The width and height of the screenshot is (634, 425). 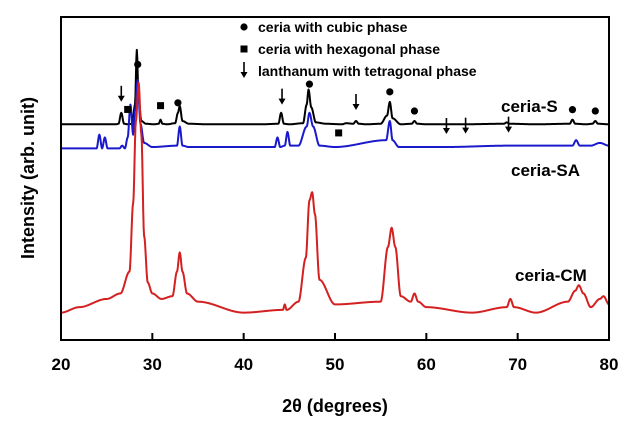 I want to click on legend-square-icon, so click(x=244, y=49).